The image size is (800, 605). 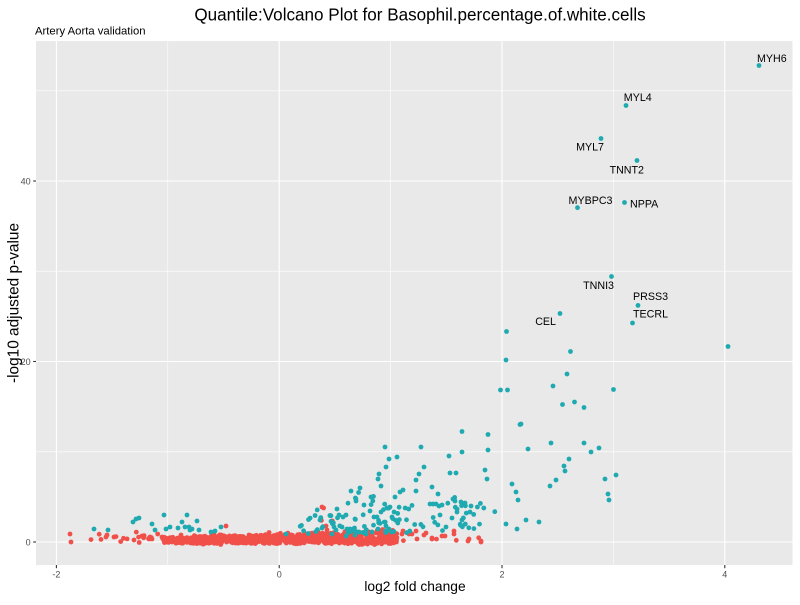 What do you see at coordinates (501, 574) in the screenshot?
I see `svg-text: 2` at bounding box center [501, 574].